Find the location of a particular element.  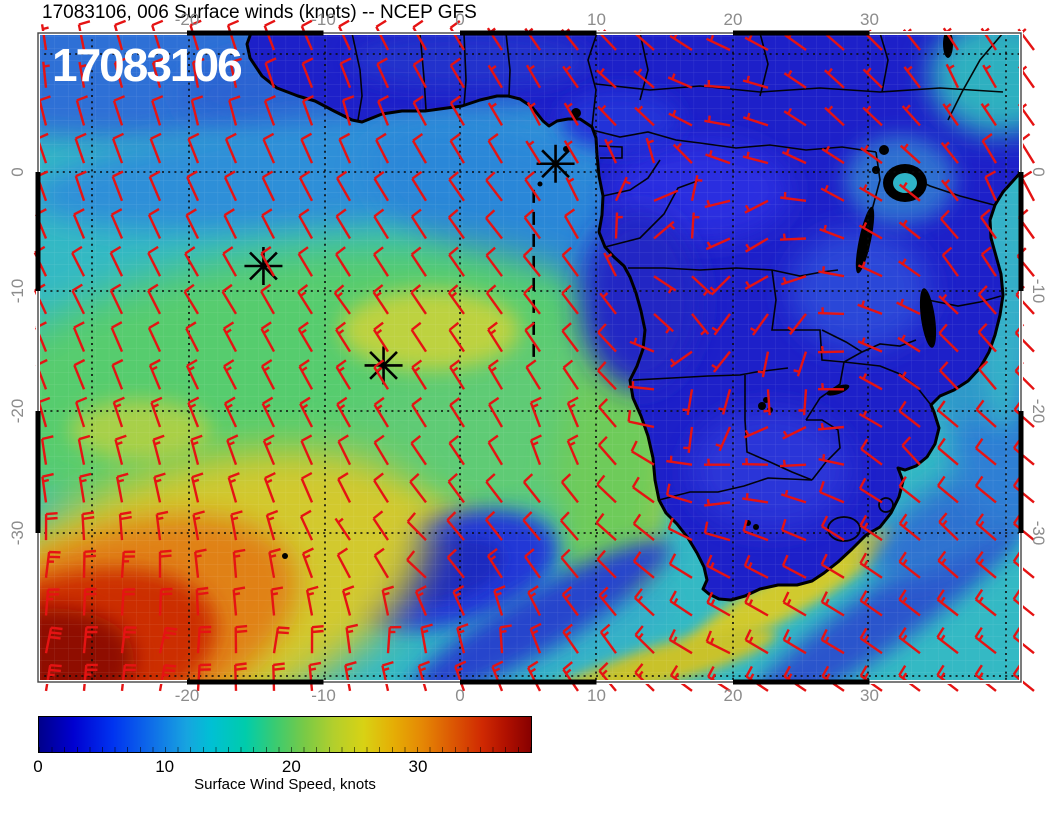

lat-tick-label: -10 is located at coordinates (17, 291).